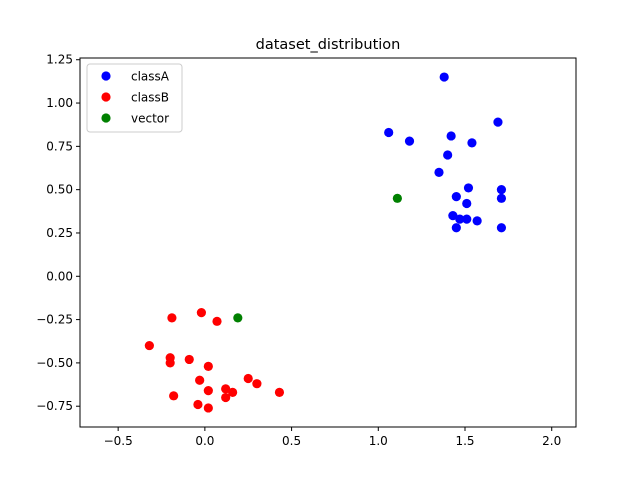 The width and height of the screenshot is (640, 480). I want to click on x-tick-label: −0.5, so click(118, 441).